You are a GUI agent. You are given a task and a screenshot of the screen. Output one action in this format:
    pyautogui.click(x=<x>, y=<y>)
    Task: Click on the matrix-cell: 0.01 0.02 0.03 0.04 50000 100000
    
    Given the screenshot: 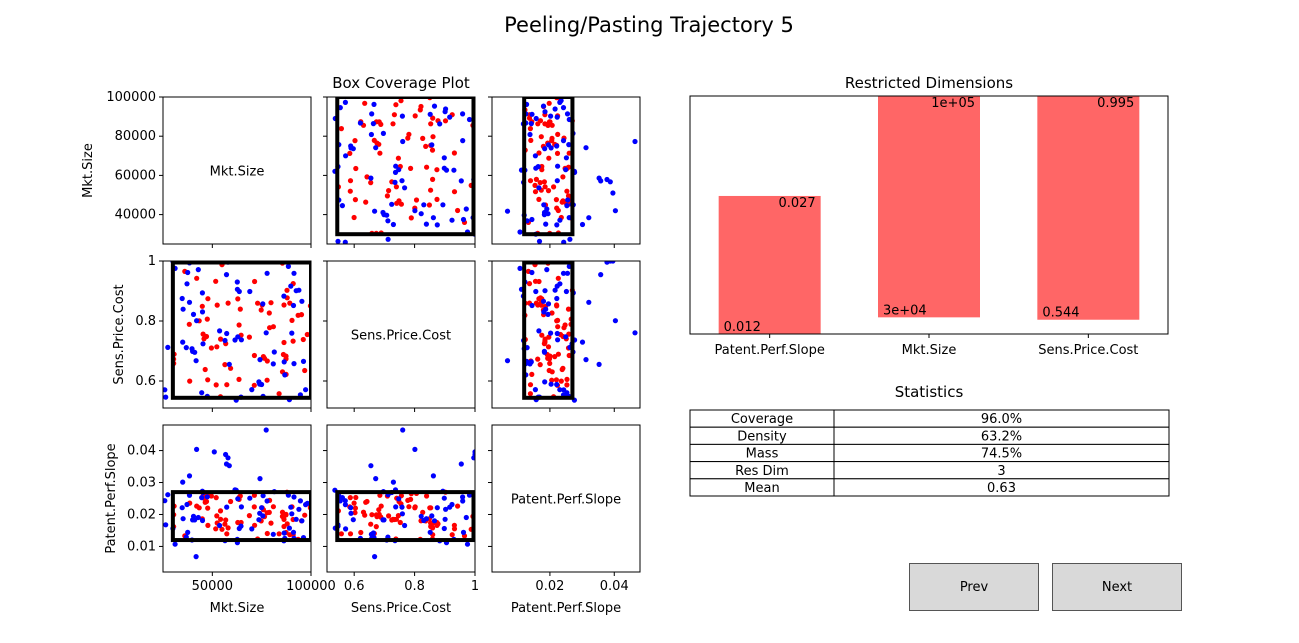 What is the action you would take?
    pyautogui.click(x=231, y=509)
    